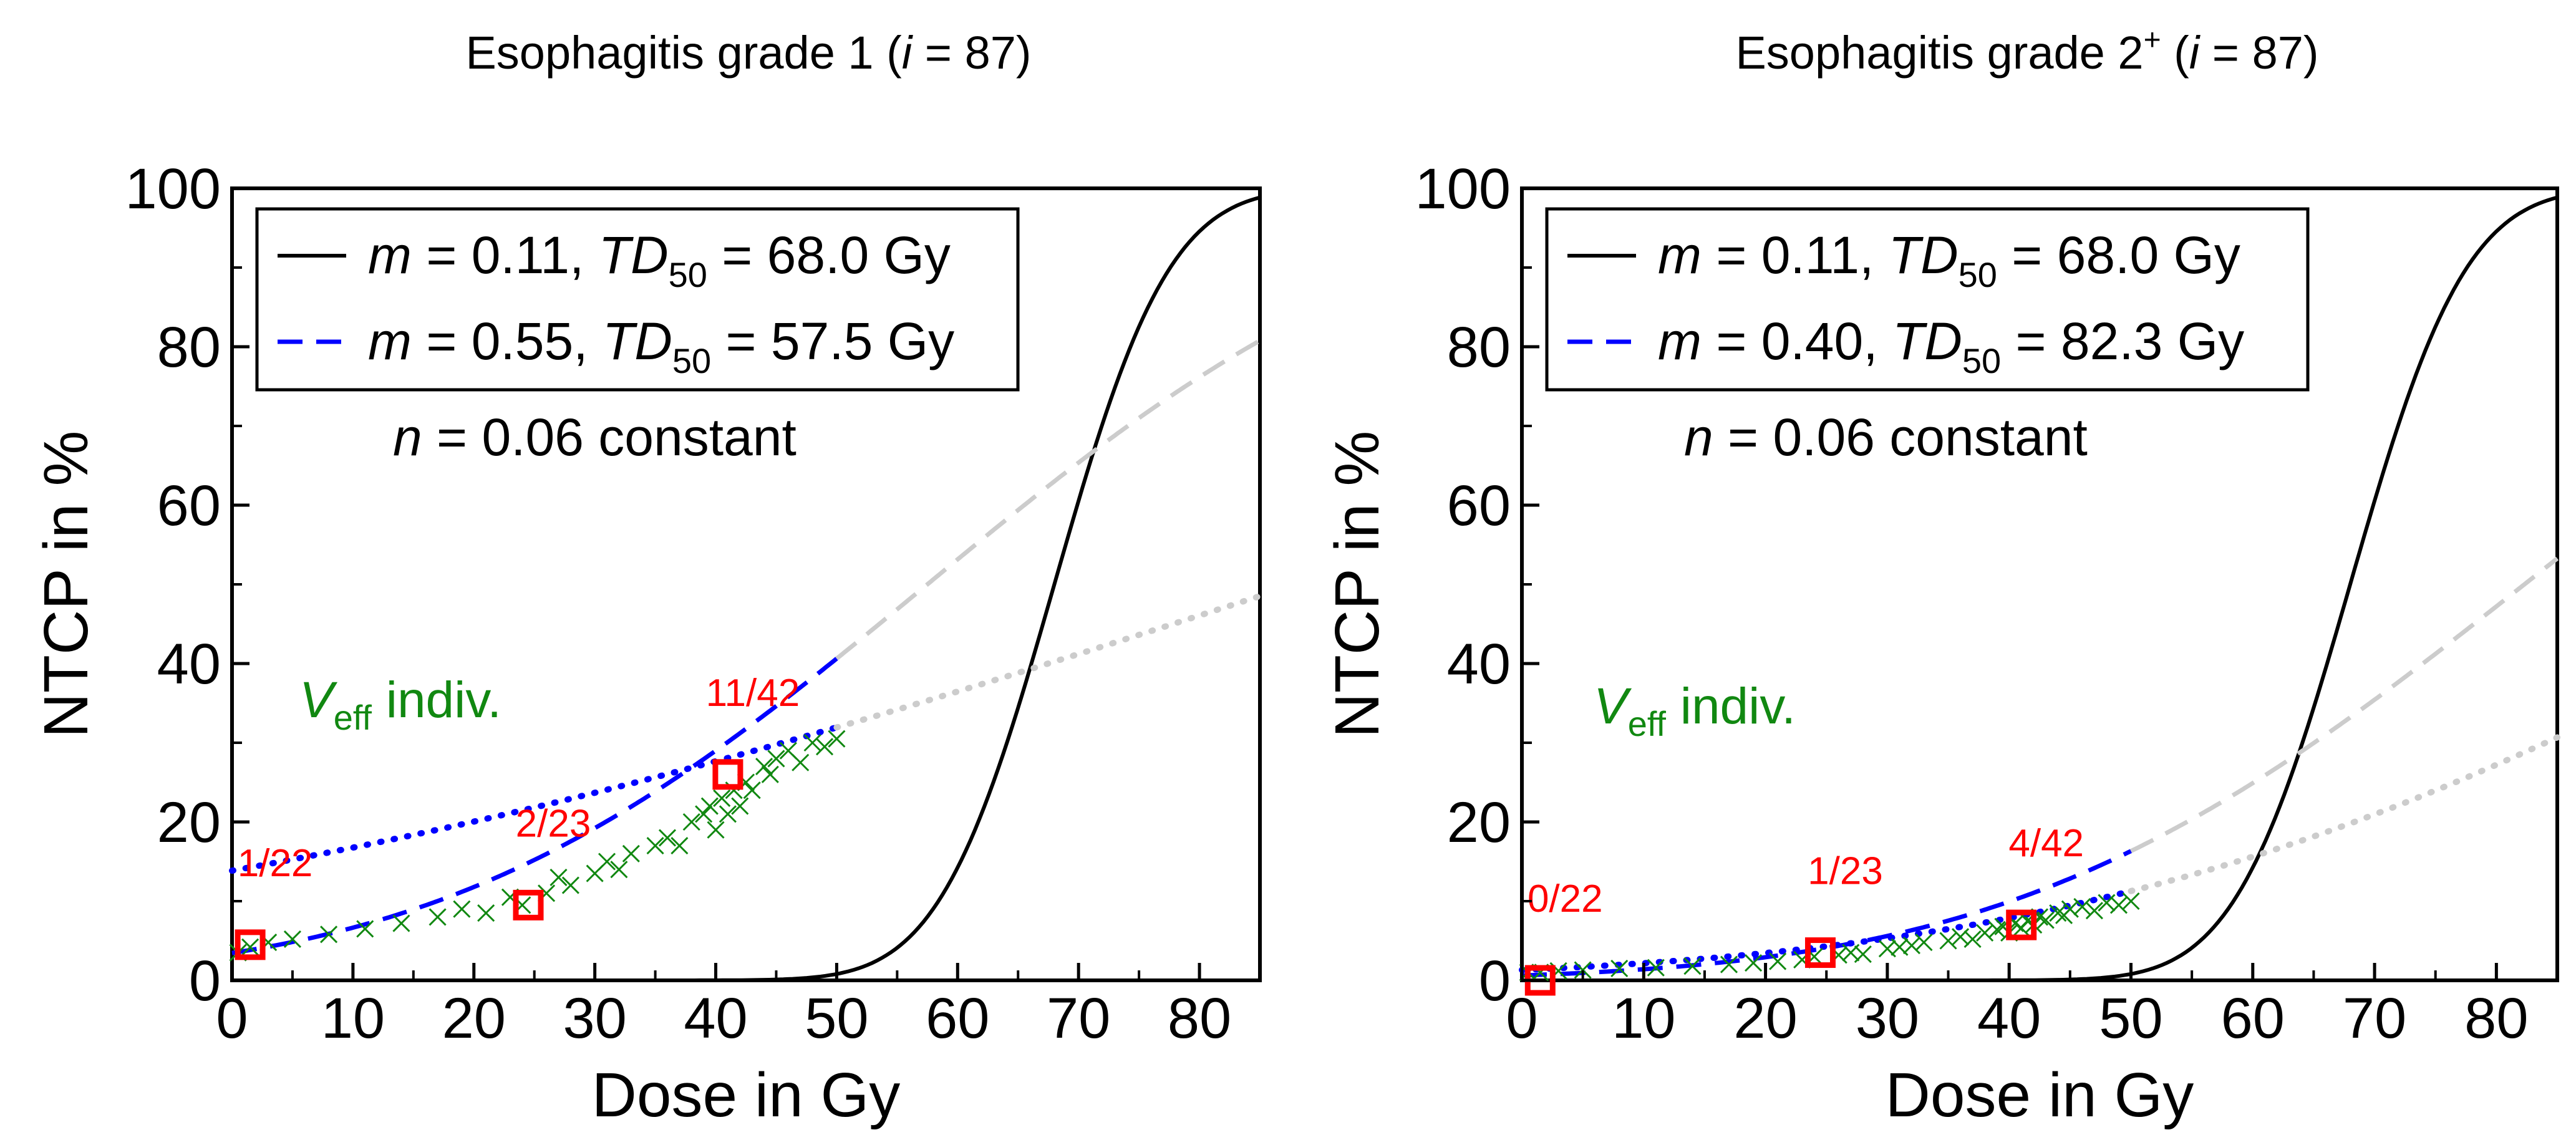 The width and height of the screenshot is (2576, 1145). I want to click on legend-entry-2: m = 0.55, TD50 = 57.5 Gy, so click(661, 346).